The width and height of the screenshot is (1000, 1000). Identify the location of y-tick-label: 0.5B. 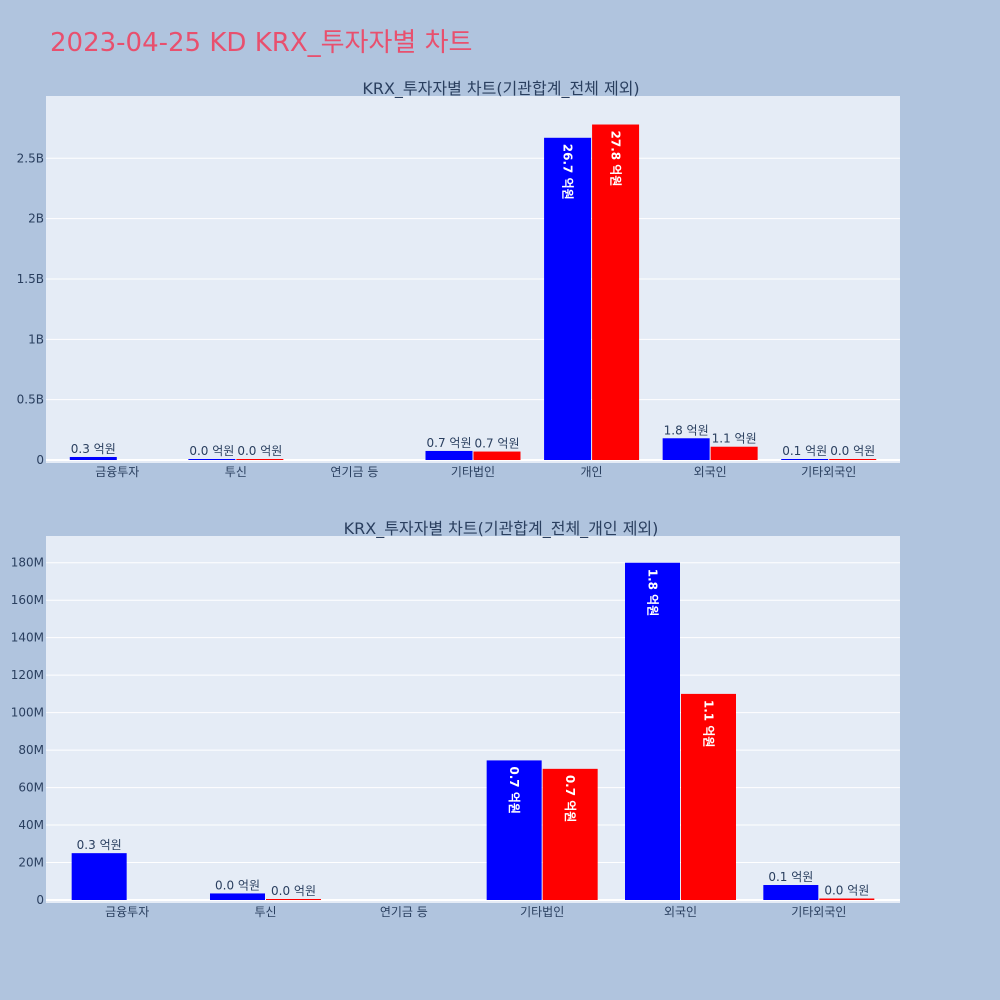
(30, 400).